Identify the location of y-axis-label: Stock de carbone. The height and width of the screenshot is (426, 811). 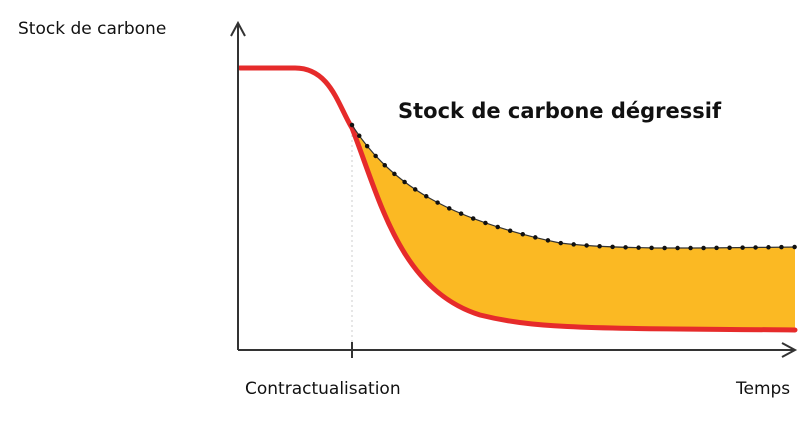
(92, 29).